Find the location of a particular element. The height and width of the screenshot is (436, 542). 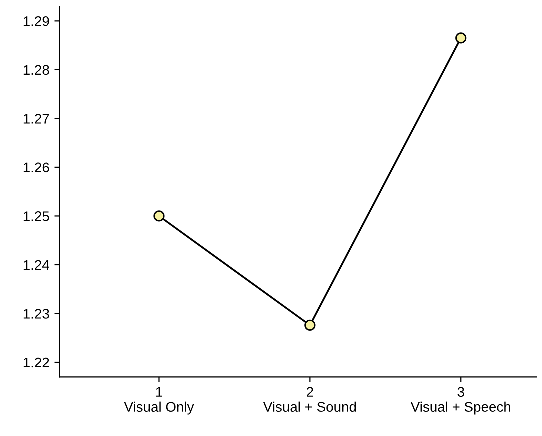

y-tick-label: 1.25 is located at coordinates (37, 217).